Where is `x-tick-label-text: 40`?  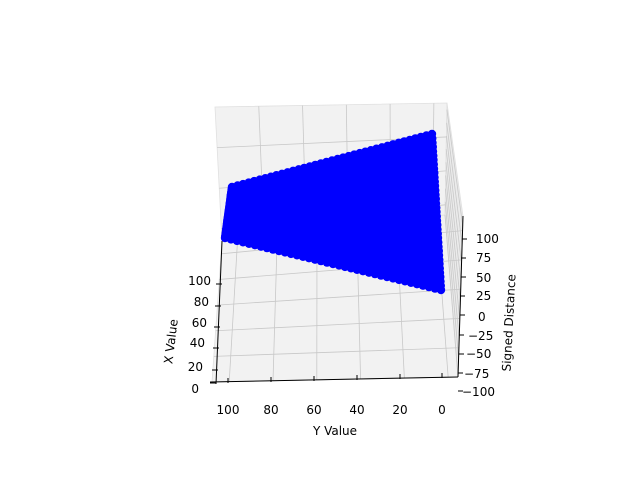 x-tick-label-text: 40 is located at coordinates (197, 343).